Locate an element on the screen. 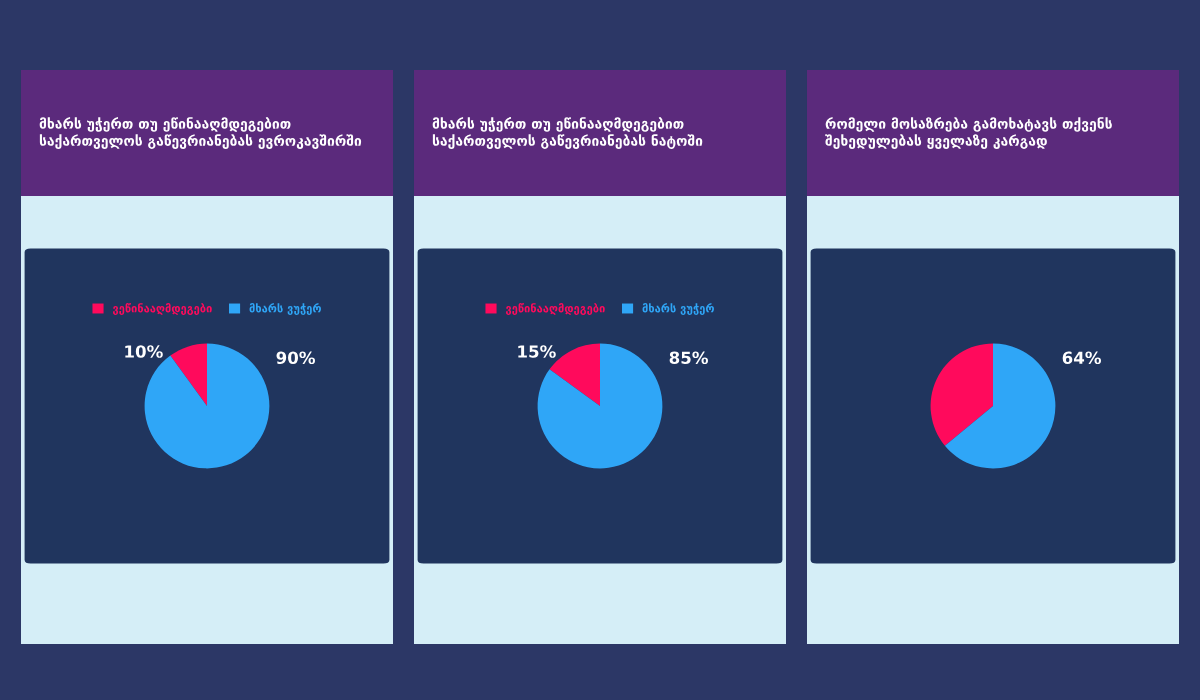  chart-title: რომელი მოსაზრება გამოხატავს თქვენს შეხედულებას ყველაზე კარგად is located at coordinates (968, 133).